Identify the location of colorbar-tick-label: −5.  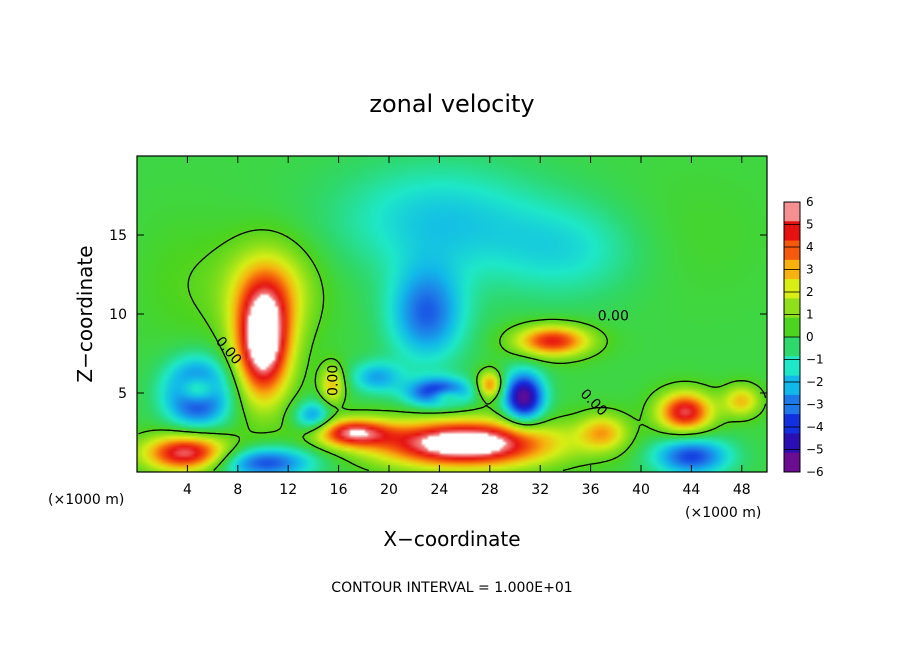
(815, 450).